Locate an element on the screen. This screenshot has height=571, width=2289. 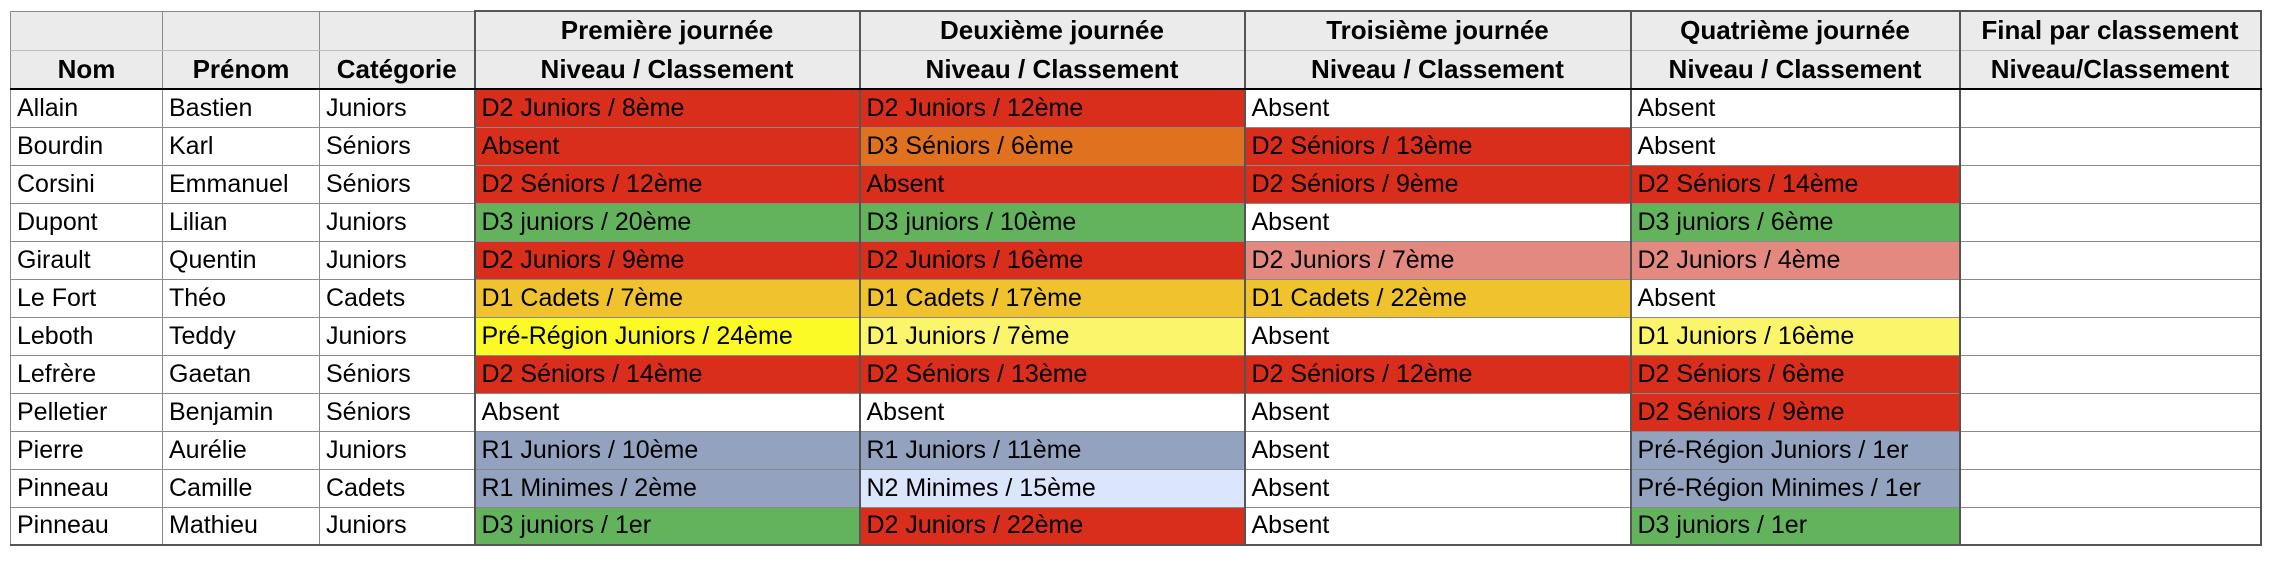
cell-prenom: Benjamin is located at coordinates (241, 412).